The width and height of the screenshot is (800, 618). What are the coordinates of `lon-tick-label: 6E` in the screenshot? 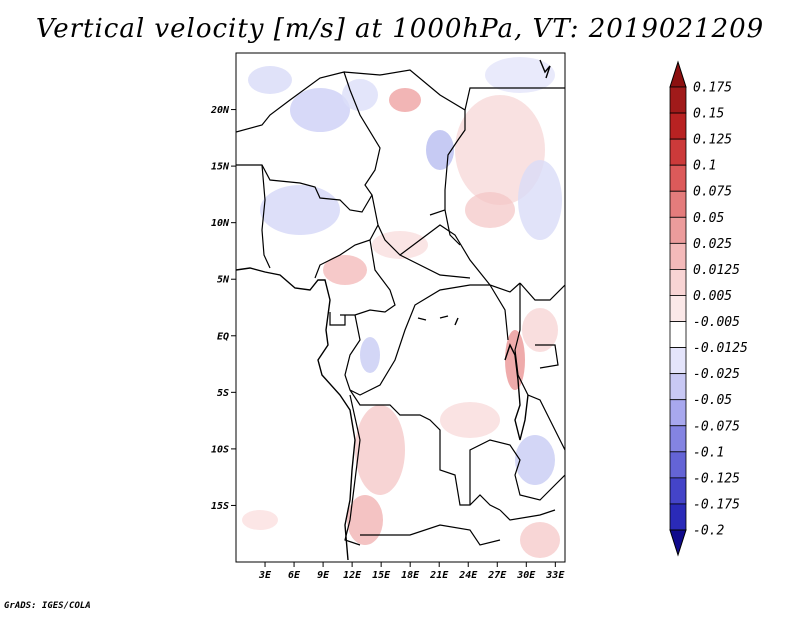 It's located at (294, 575).